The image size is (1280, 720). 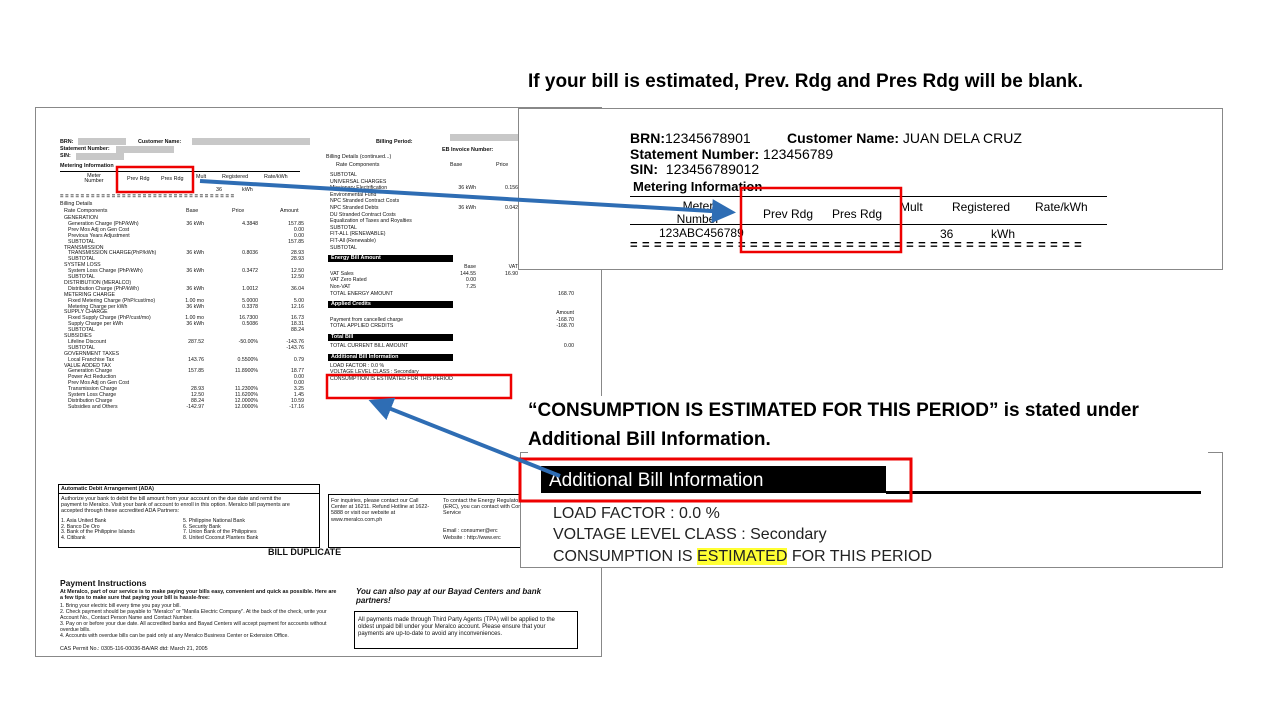 What do you see at coordinates (65, 156) in the screenshot?
I see `label: SIN:` at bounding box center [65, 156].